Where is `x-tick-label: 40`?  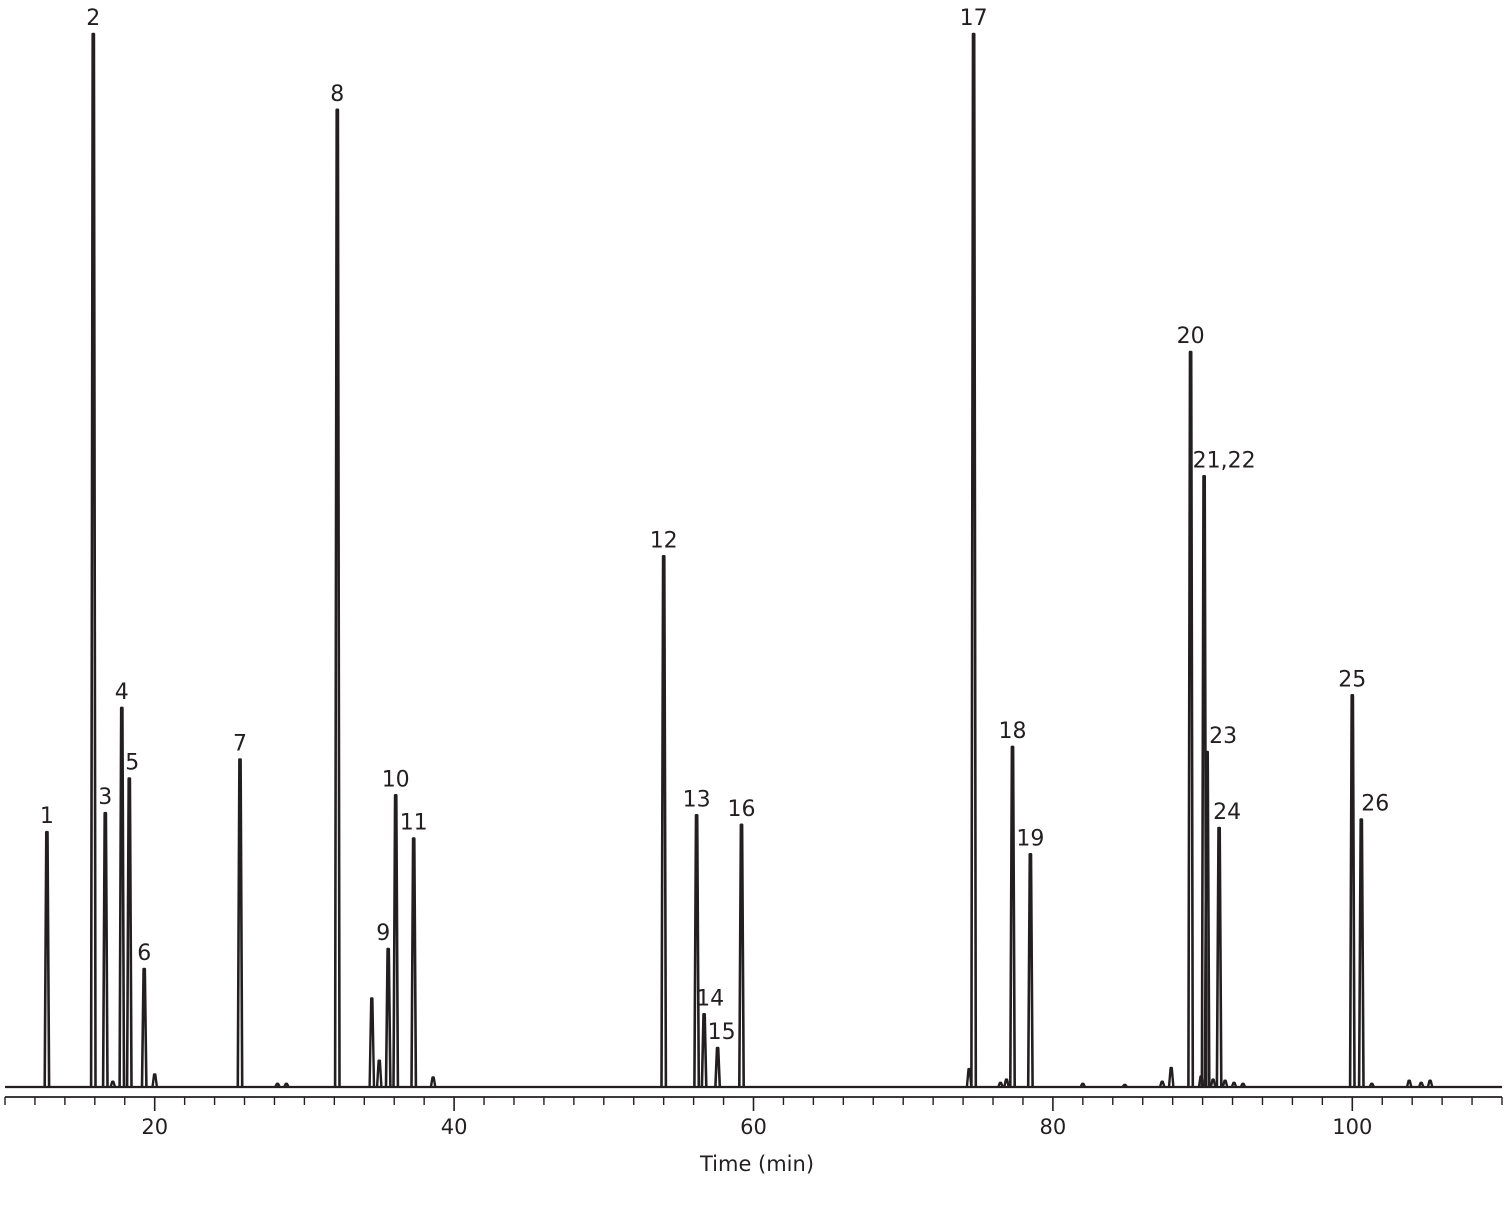 x-tick-label: 40 is located at coordinates (454, 1127).